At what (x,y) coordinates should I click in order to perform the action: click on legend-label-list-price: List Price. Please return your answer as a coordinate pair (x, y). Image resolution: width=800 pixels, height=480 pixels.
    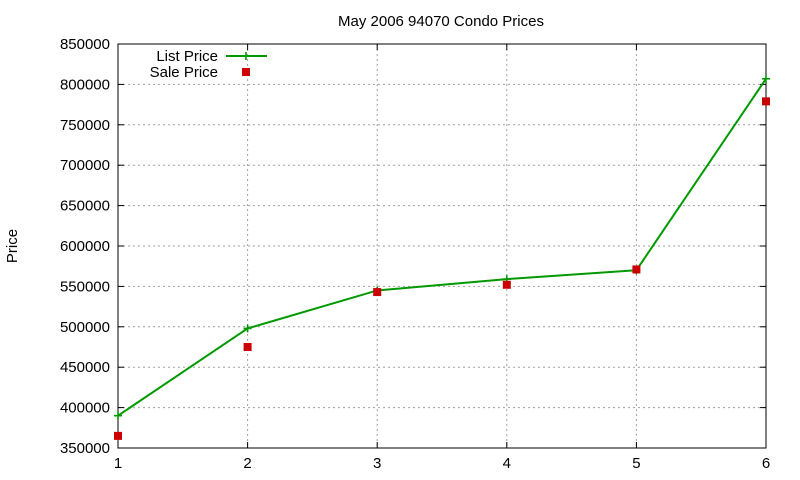
    Looking at the image, I should click on (187, 56).